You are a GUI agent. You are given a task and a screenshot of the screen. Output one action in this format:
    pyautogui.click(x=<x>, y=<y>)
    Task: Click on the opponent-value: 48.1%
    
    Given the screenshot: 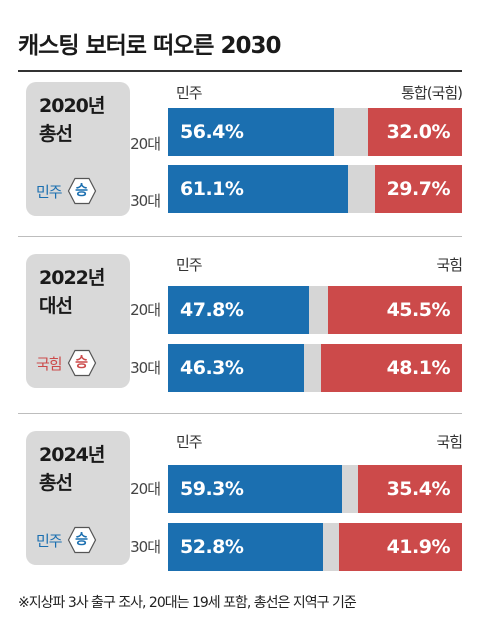 What is the action you would take?
    pyautogui.click(x=418, y=368)
    